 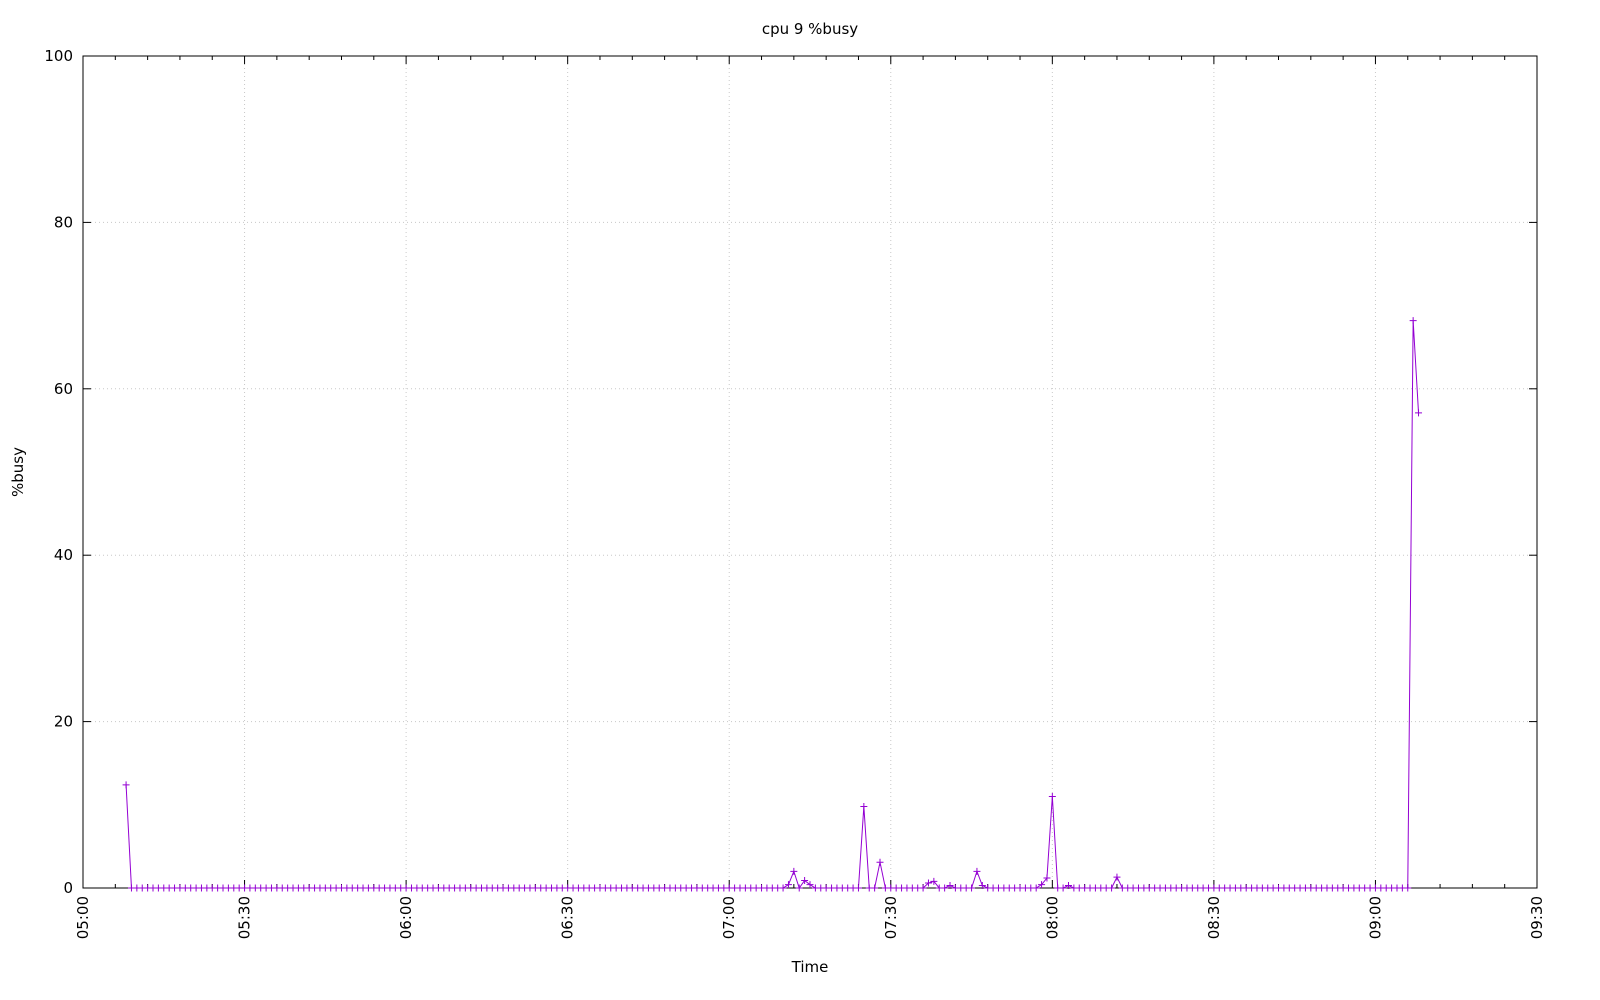 What do you see at coordinates (1052, 917) in the screenshot?
I see `x-tick-label: 08:00` at bounding box center [1052, 917].